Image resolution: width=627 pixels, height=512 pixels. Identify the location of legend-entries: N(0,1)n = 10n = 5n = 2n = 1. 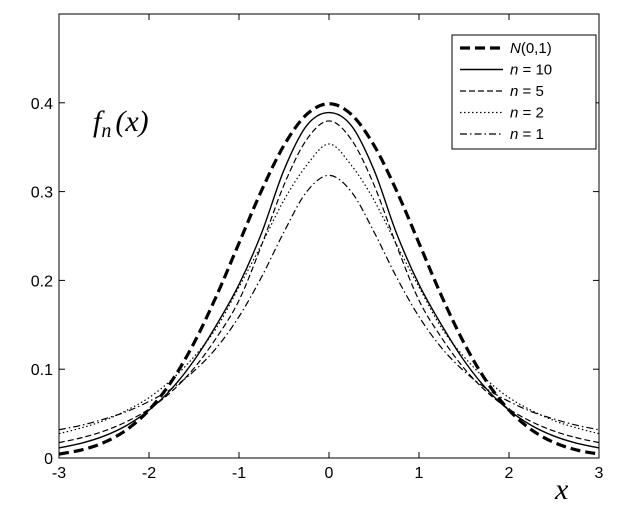
(506, 91).